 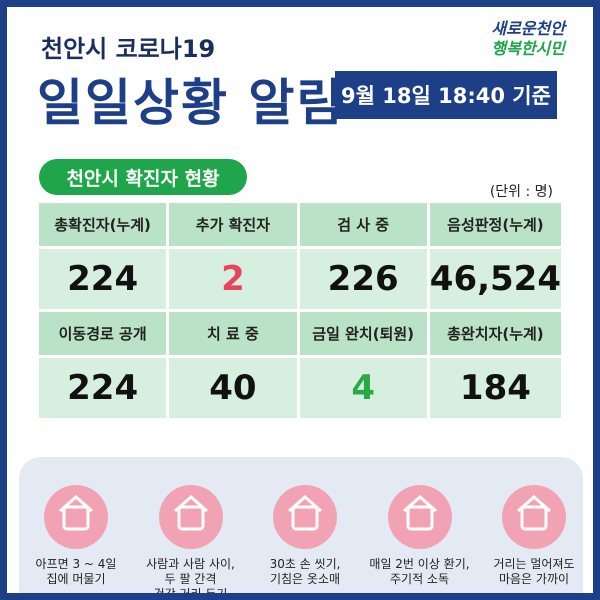 I want to click on tip-line: 사람과 사람 사이,, so click(x=190, y=564).